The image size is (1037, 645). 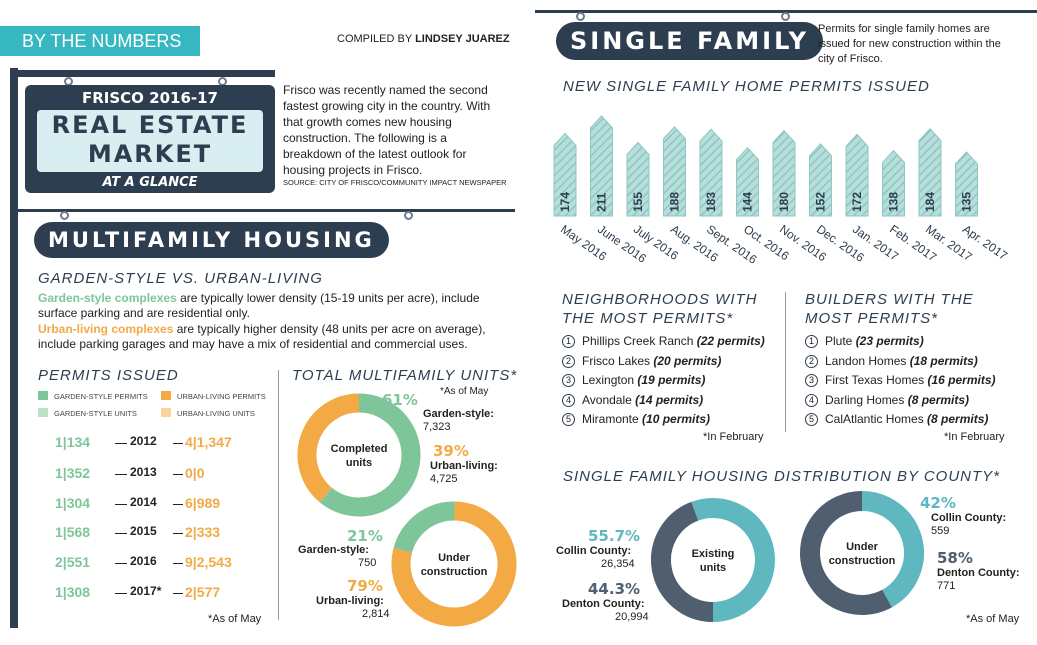 What do you see at coordinates (203, 592) in the screenshot?
I see `urban-permits-units: 2|577` at bounding box center [203, 592].